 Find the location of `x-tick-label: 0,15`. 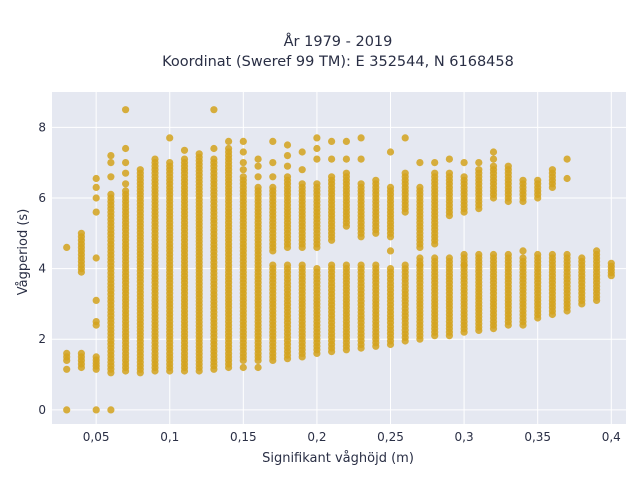

x-tick-label: 0,15 is located at coordinates (243, 437).